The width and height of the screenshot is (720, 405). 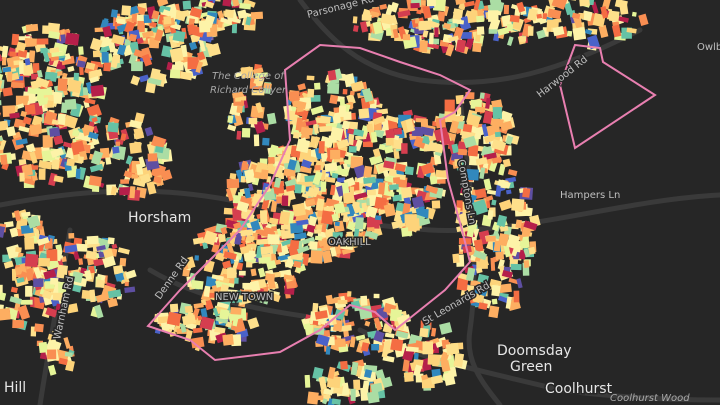 What do you see at coordinates (248, 90) in the screenshot?
I see `poi-label: Richard Collyer` at bounding box center [248, 90].